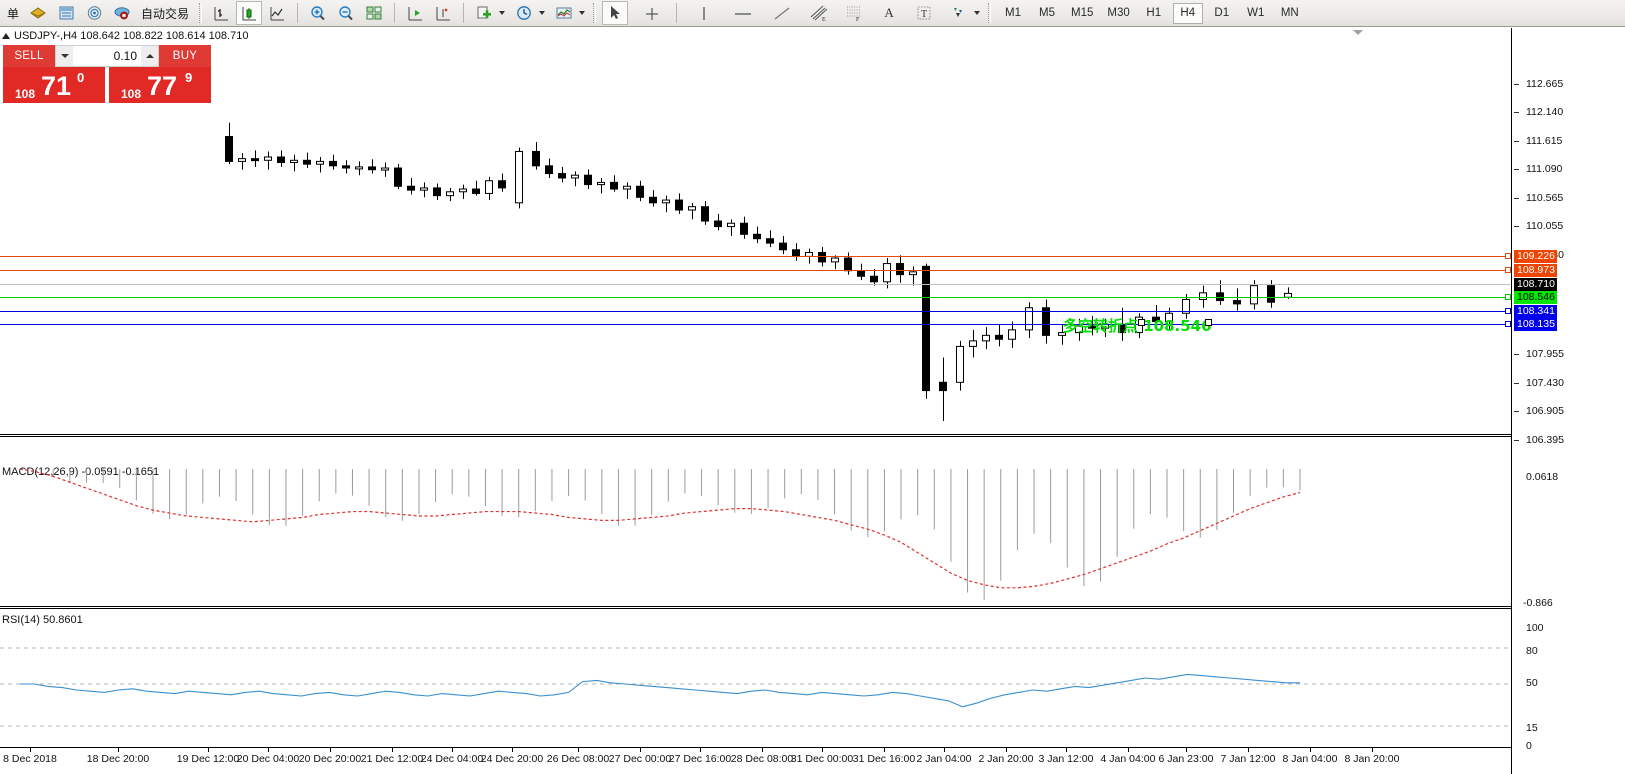 This screenshot has height=774, width=1625. I want to click on buy-button: BUY, so click(185, 56).